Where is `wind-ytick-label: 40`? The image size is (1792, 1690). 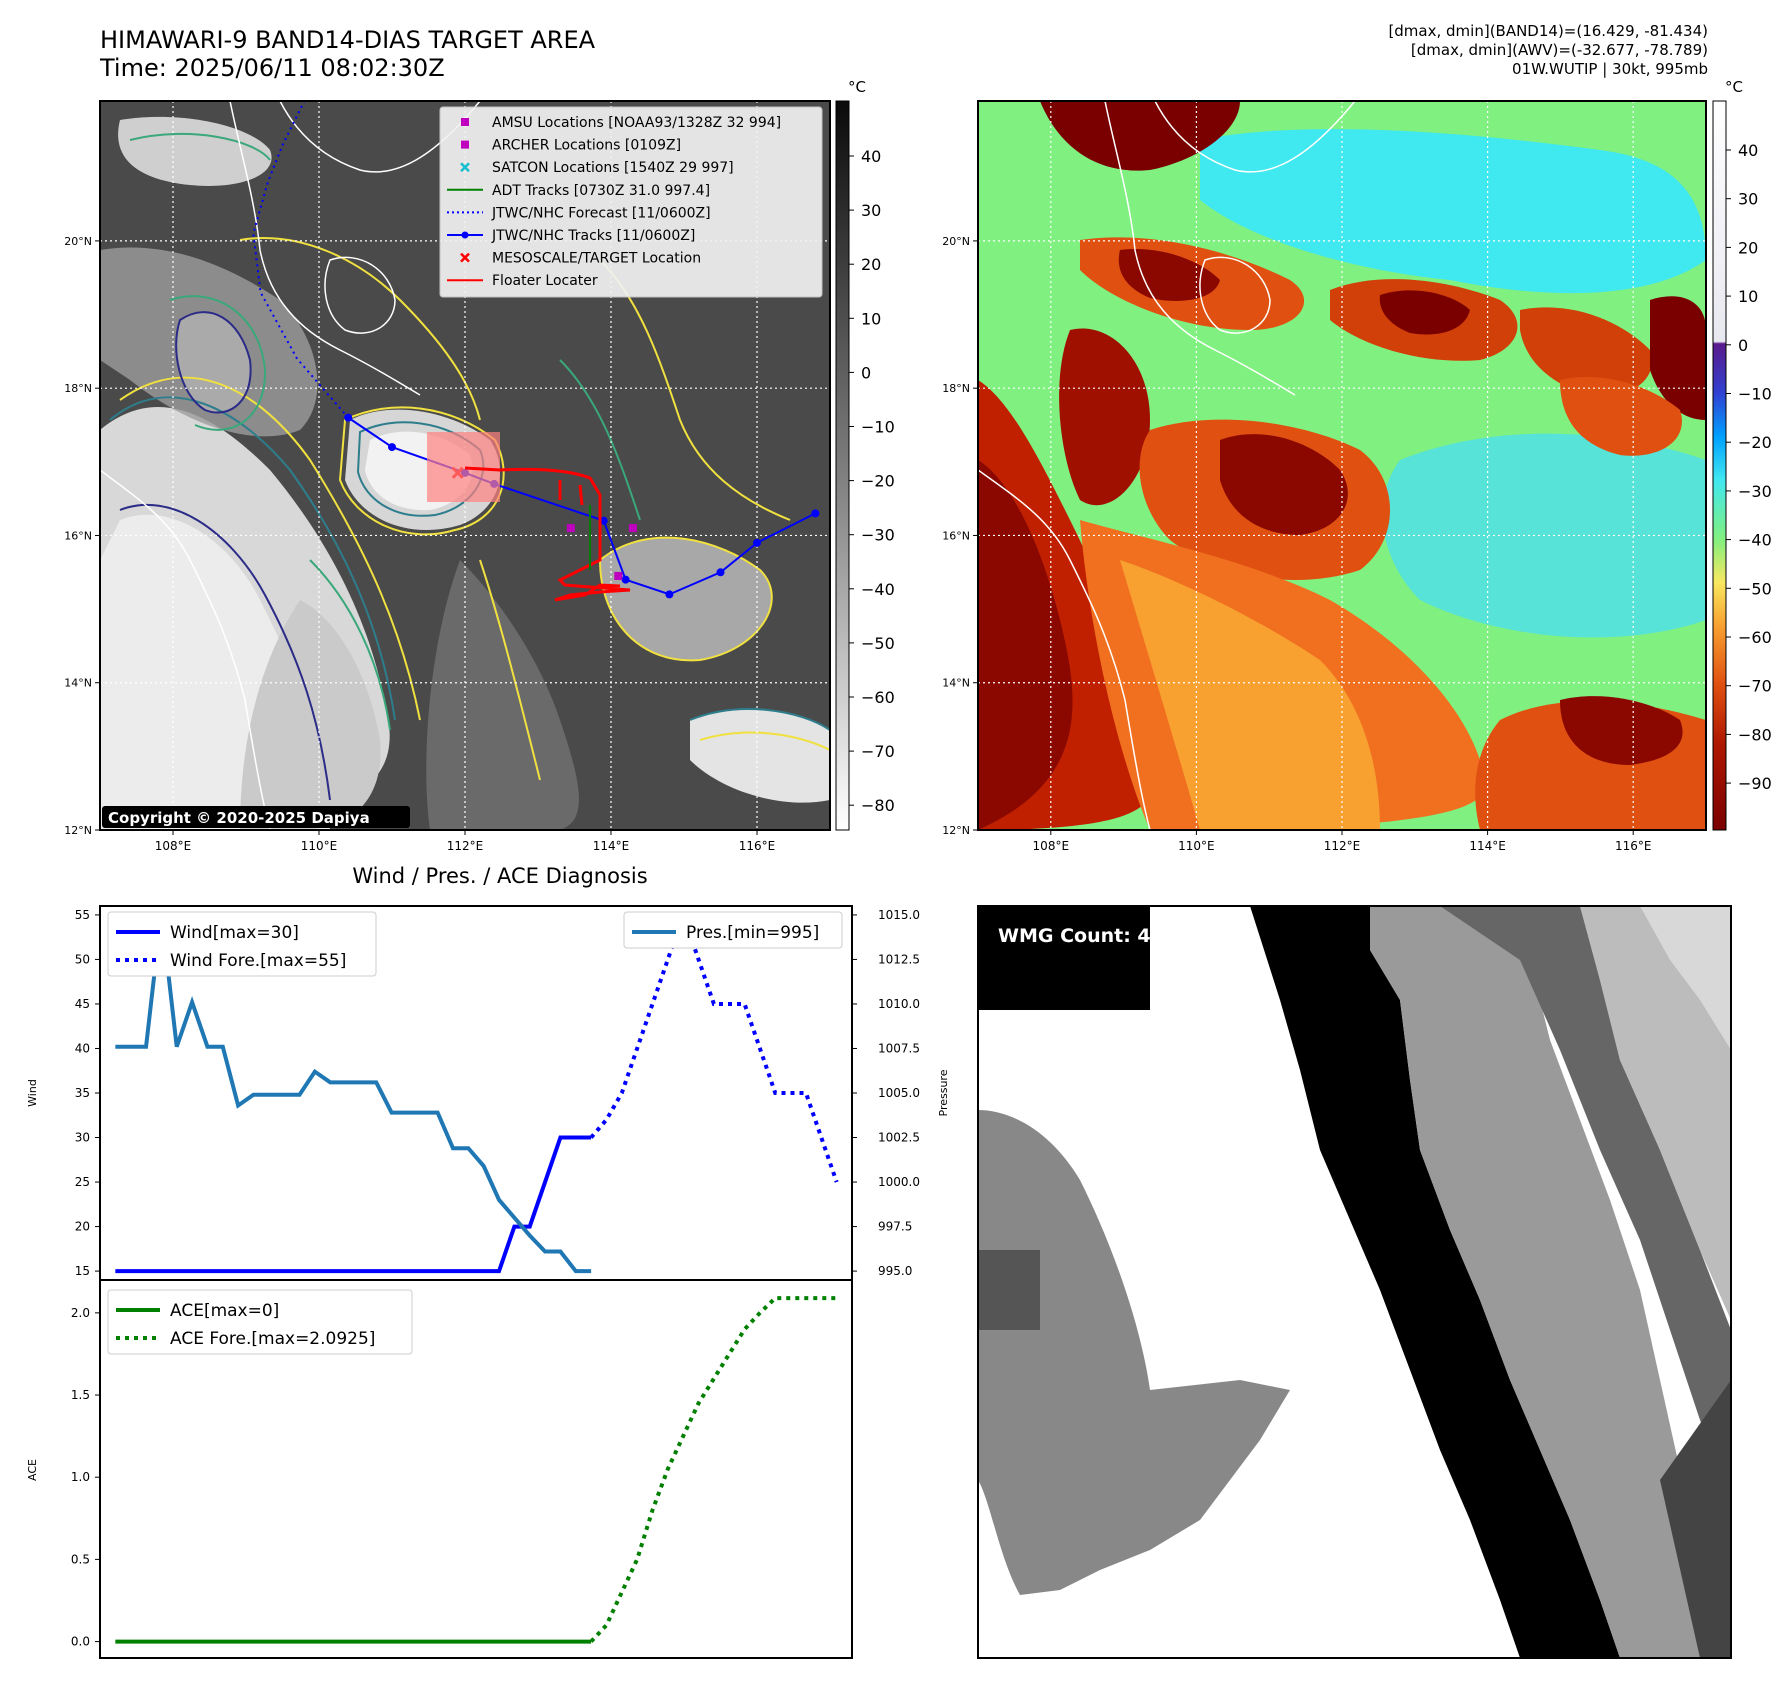
wind-ytick-label: 40 is located at coordinates (82, 1048).